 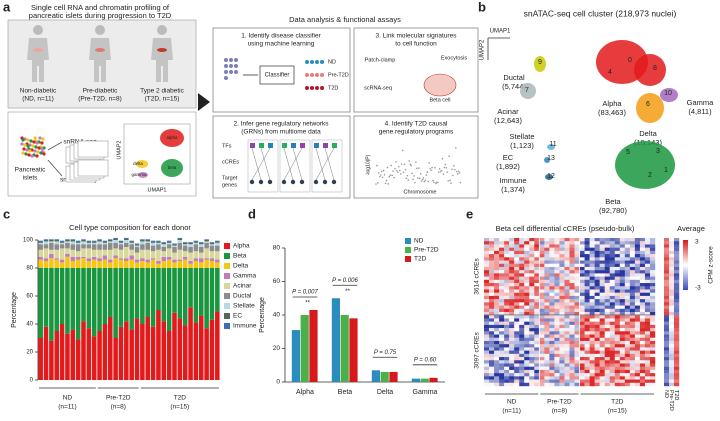 I want to click on label: Data analysis & functional assays, so click(x=345, y=19).